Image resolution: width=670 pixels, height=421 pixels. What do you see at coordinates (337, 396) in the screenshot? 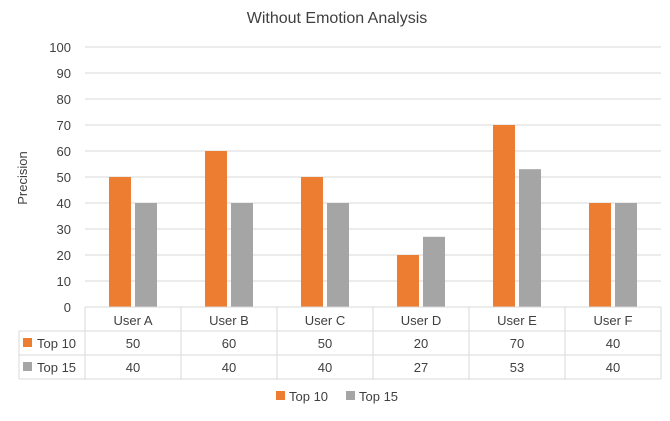
I see `legend: Top 10 Top 15` at bounding box center [337, 396].